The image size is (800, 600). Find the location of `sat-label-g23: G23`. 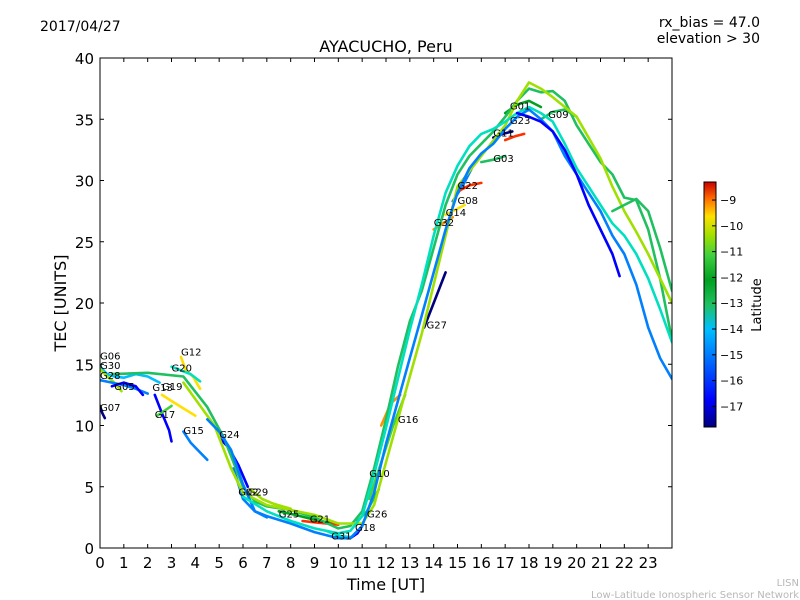

sat-label-g23: G23 is located at coordinates (520, 121).